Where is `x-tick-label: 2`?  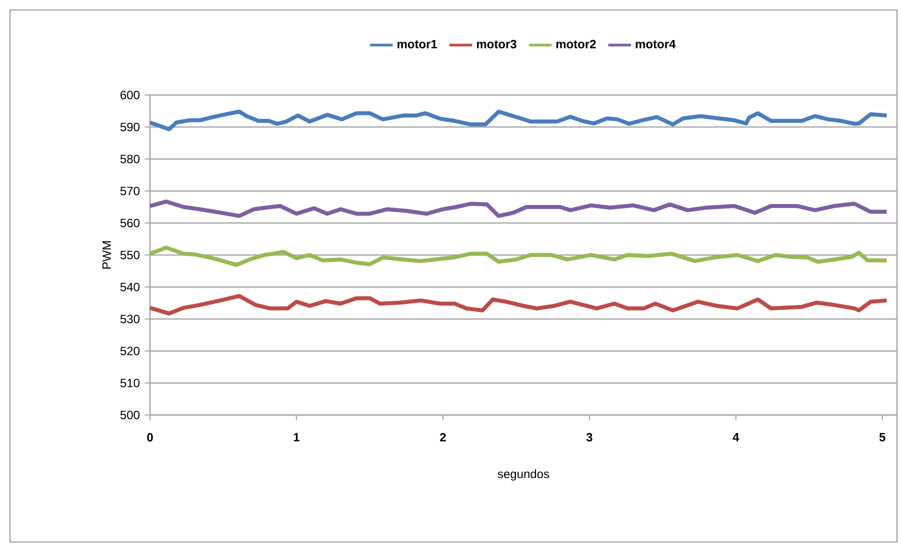 x-tick-label: 2 is located at coordinates (443, 437).